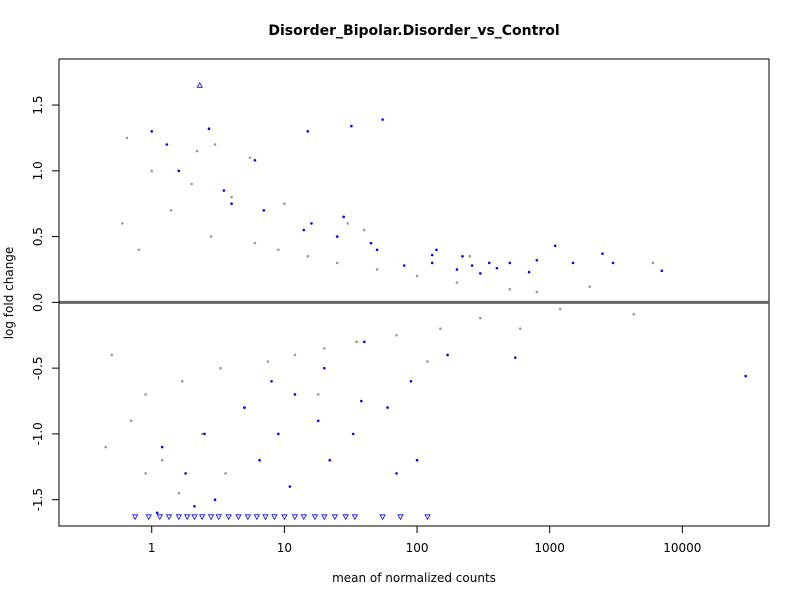 The height and width of the screenshot is (600, 800). I want to click on y-axis: -1.5 -1.0 -0.5 0.0 0.5 1.0 1.5, so click(45, 303).